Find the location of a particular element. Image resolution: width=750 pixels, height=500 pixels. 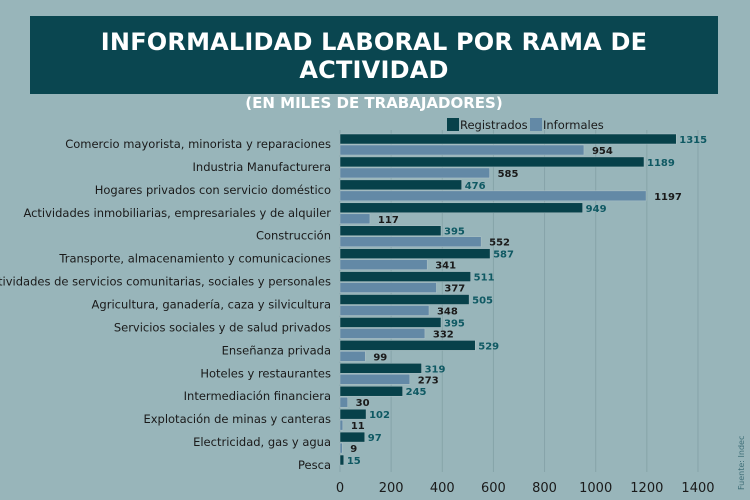

category-label: Enseñanza privada is located at coordinates (276, 350).